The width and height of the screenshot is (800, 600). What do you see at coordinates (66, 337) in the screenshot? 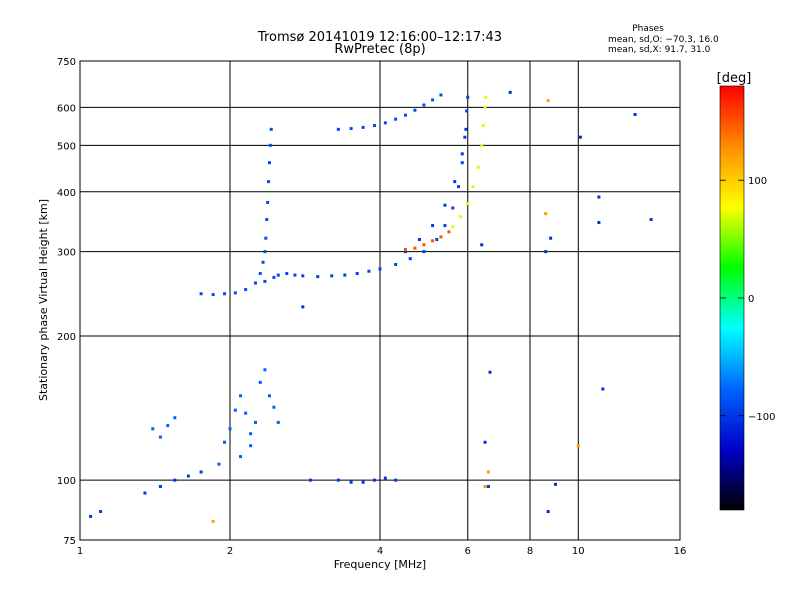
I see `y-tick-label: 200` at bounding box center [66, 337].